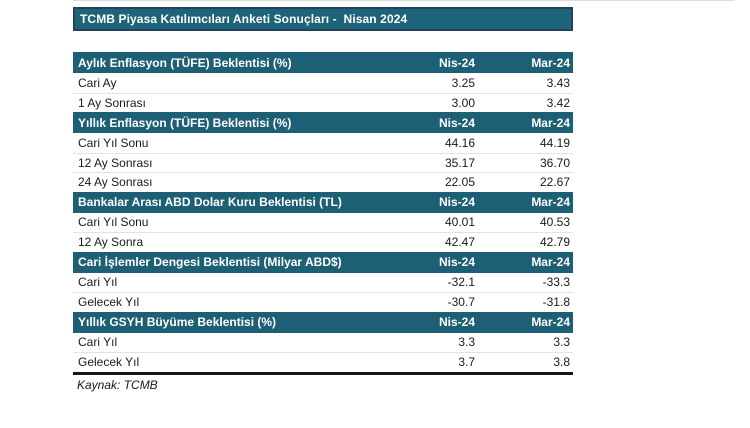  What do you see at coordinates (556, 302) in the screenshot?
I see `row-value: -31.8` at bounding box center [556, 302].